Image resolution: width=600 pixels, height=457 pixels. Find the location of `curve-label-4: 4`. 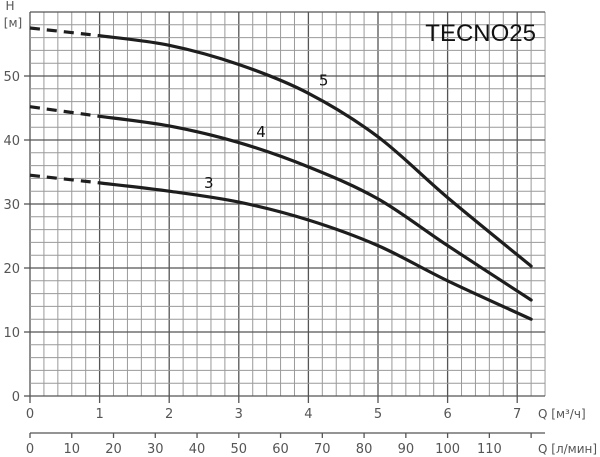

curve-label-4: 4 is located at coordinates (261, 132).